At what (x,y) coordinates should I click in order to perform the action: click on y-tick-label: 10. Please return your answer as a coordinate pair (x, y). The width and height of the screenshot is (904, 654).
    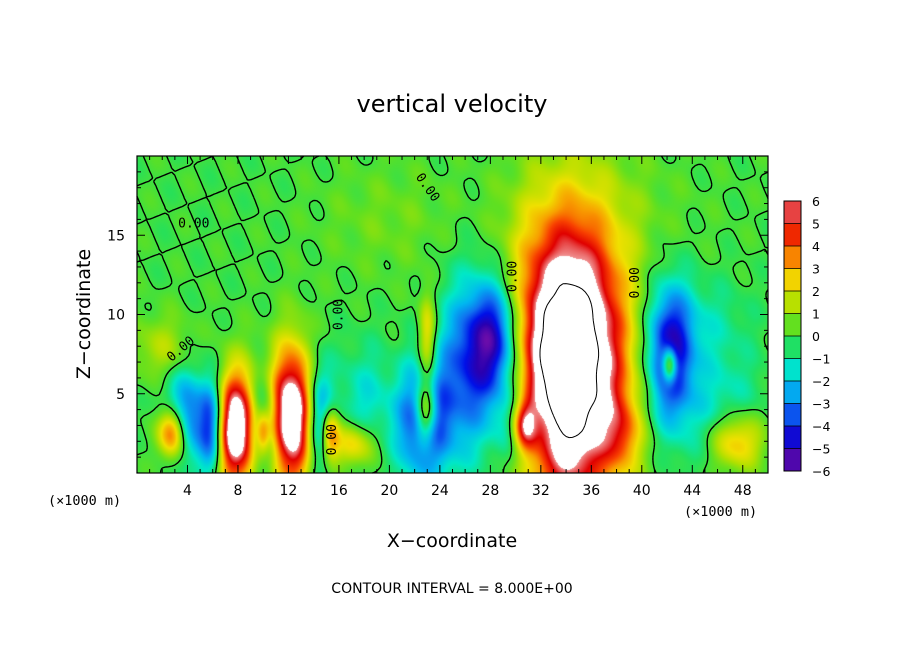
    Looking at the image, I should click on (116, 316).